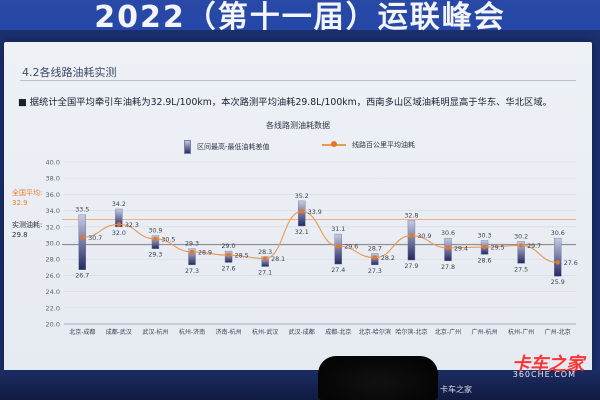 Image resolution: width=600 pixels, height=400 pixels. I want to click on x-tick-label: 杭州-广州, so click(521, 332).